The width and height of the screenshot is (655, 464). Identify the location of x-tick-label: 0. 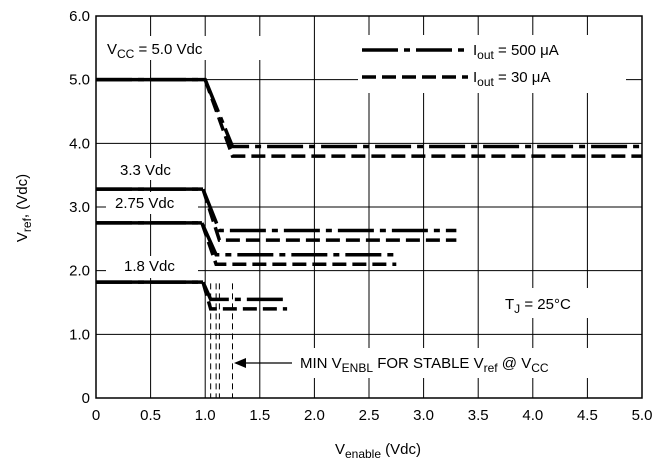
(96, 415).